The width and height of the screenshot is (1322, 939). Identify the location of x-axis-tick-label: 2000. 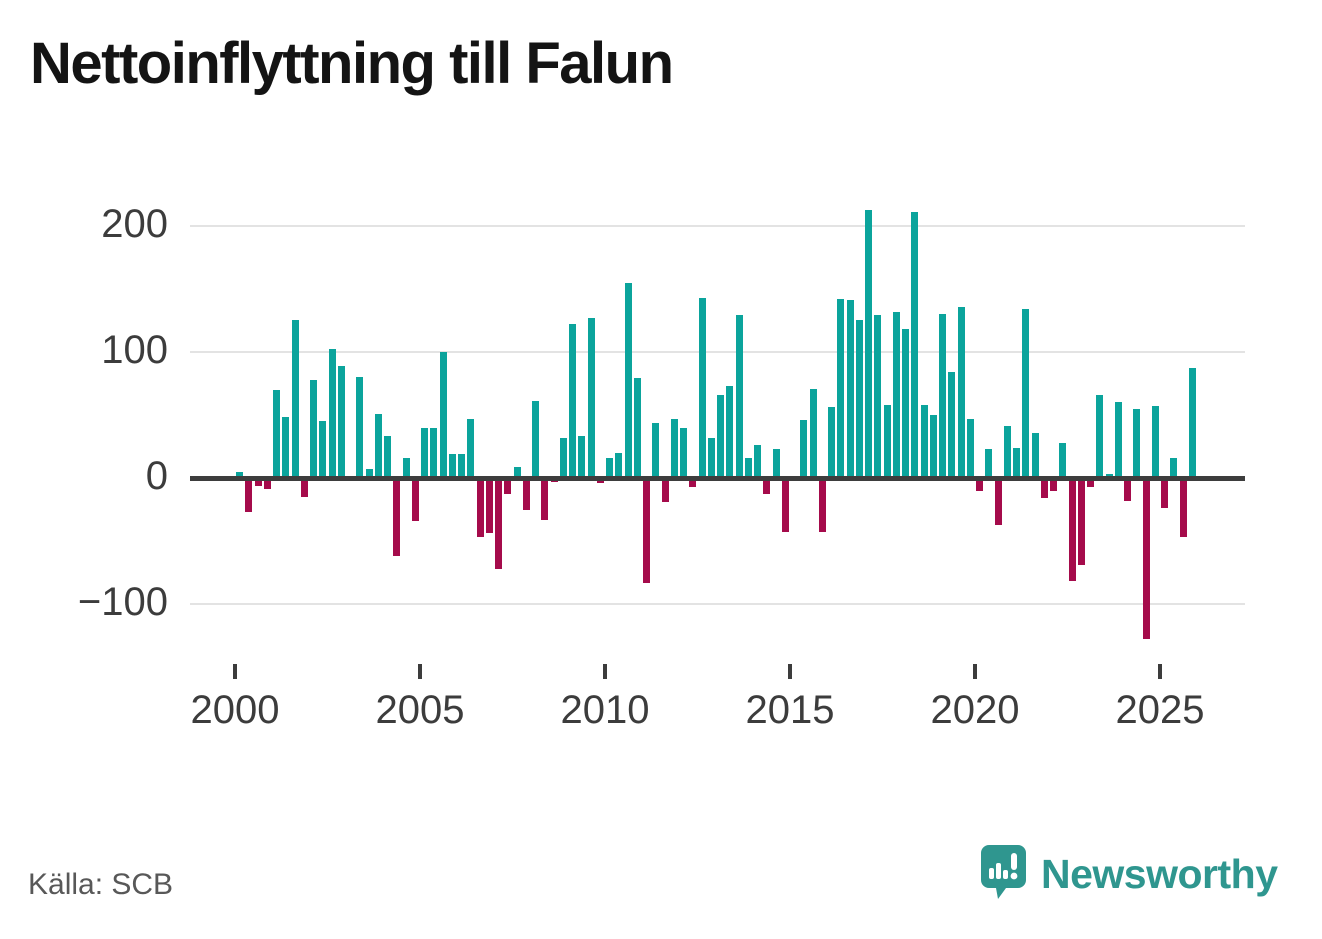
(235, 710).